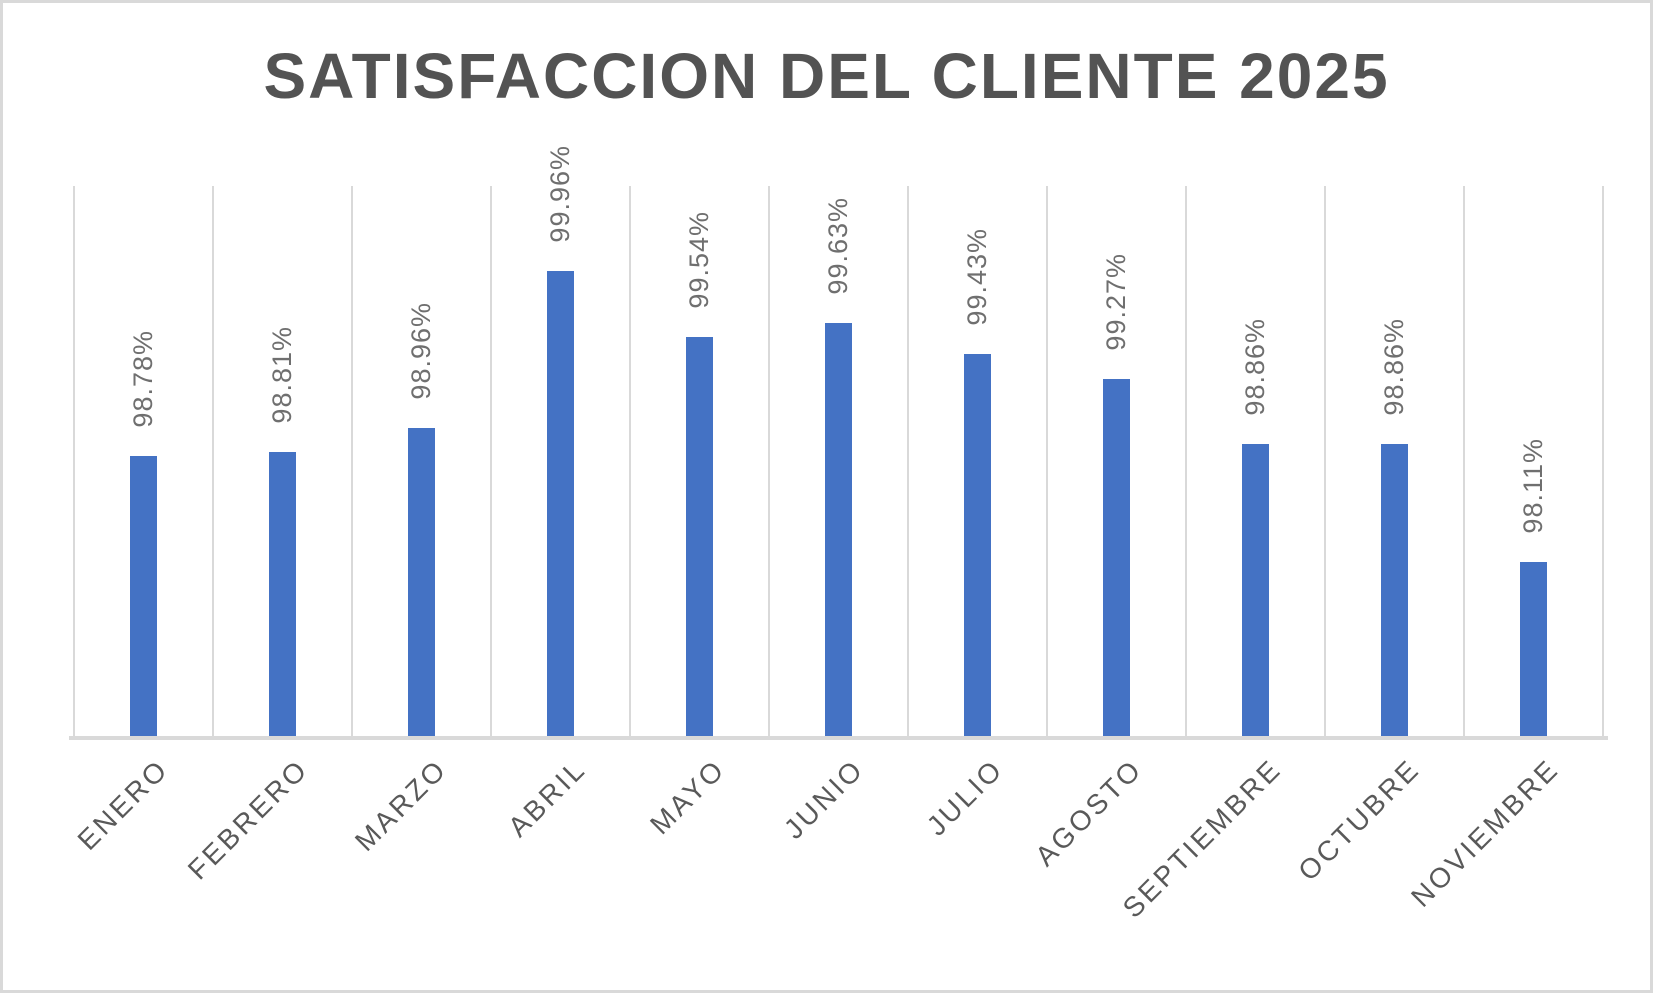 This screenshot has width=1653, height=993. What do you see at coordinates (1394, 590) in the screenshot?
I see `bar-octubre` at bounding box center [1394, 590].